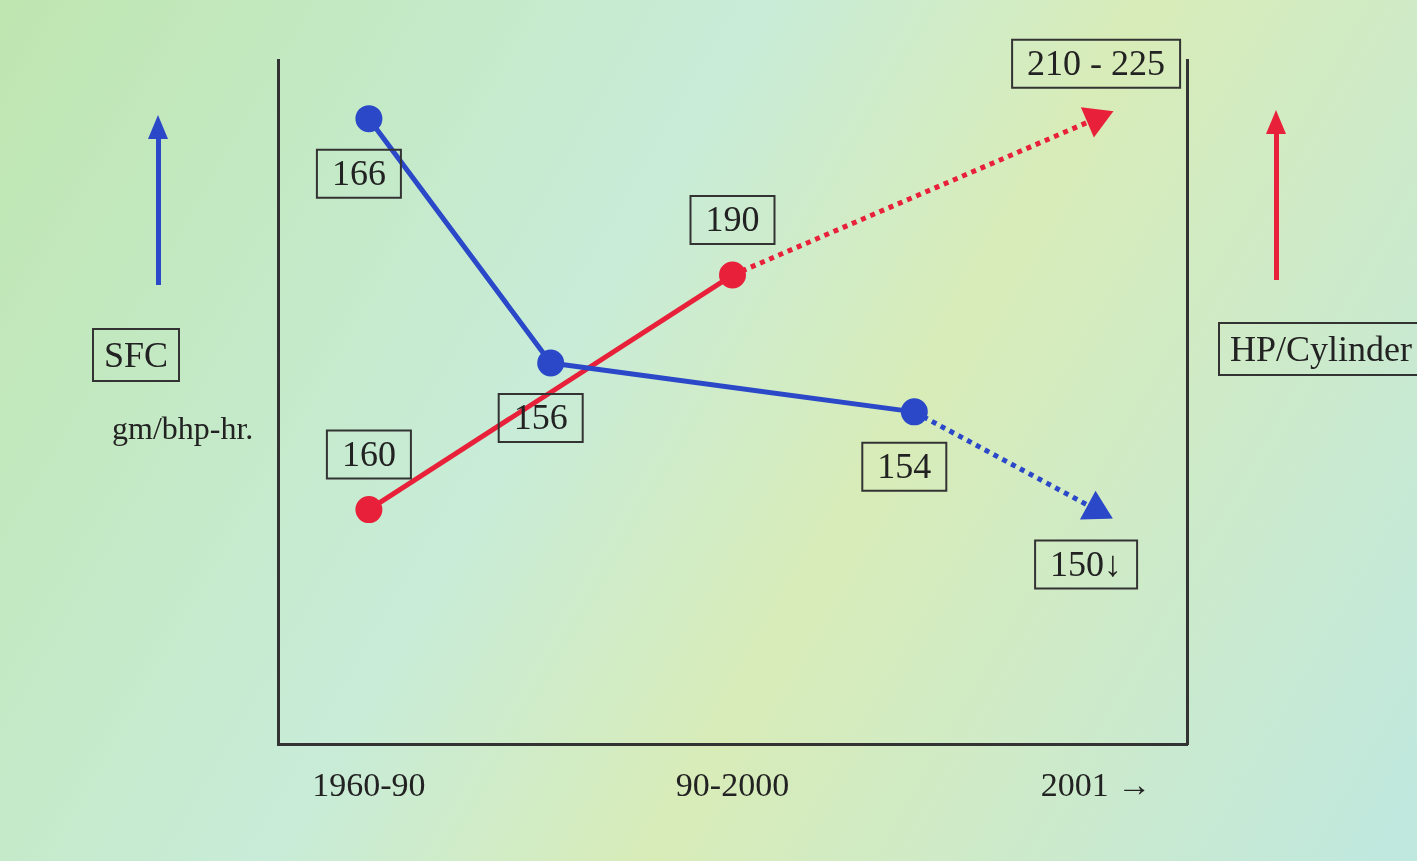 Image resolution: width=1417 pixels, height=861 pixels. Describe the element at coordinates (368, 454) in the screenshot. I see `data-label: 160` at that location.